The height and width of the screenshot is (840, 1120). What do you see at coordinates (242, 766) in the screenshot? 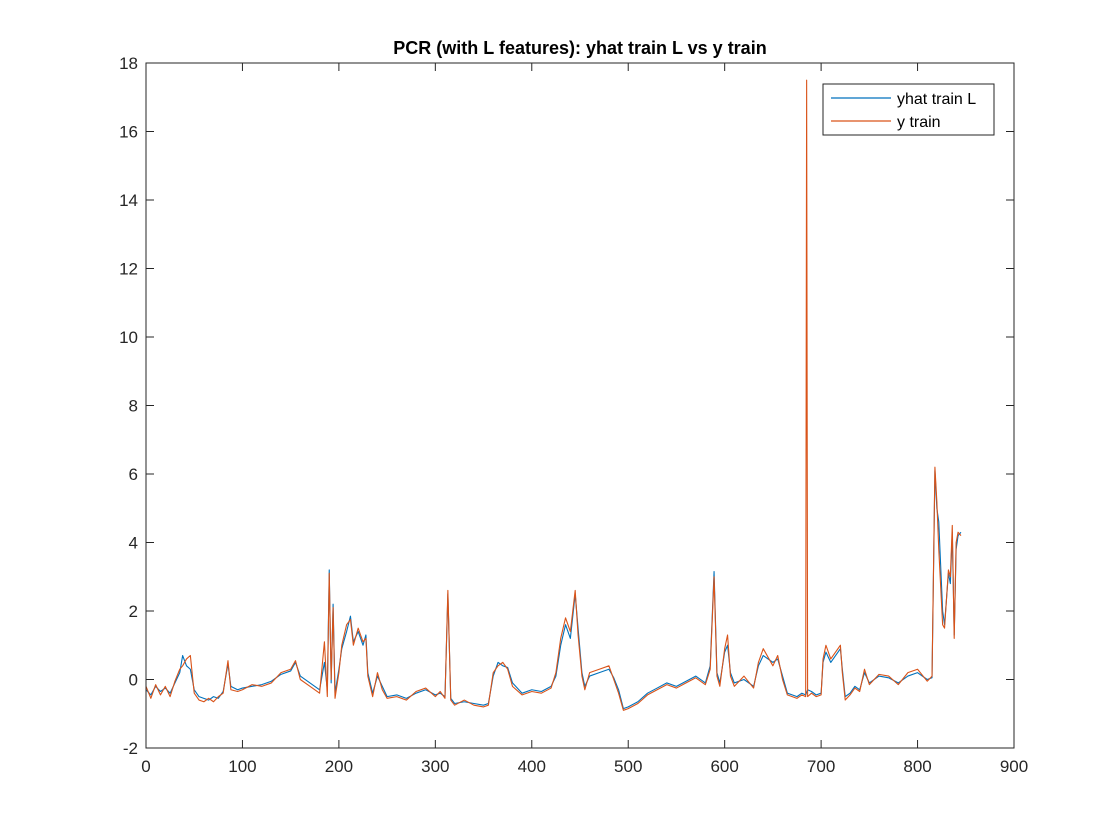
I see `x-tick-label: 100` at bounding box center [242, 766].